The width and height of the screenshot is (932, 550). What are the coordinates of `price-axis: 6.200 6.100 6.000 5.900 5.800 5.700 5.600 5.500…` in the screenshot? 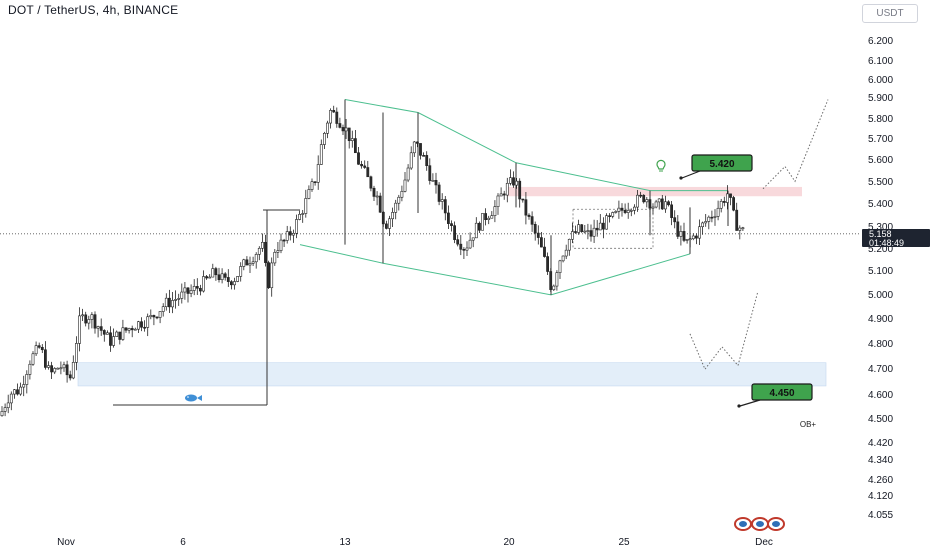 It's located at (896, 278).